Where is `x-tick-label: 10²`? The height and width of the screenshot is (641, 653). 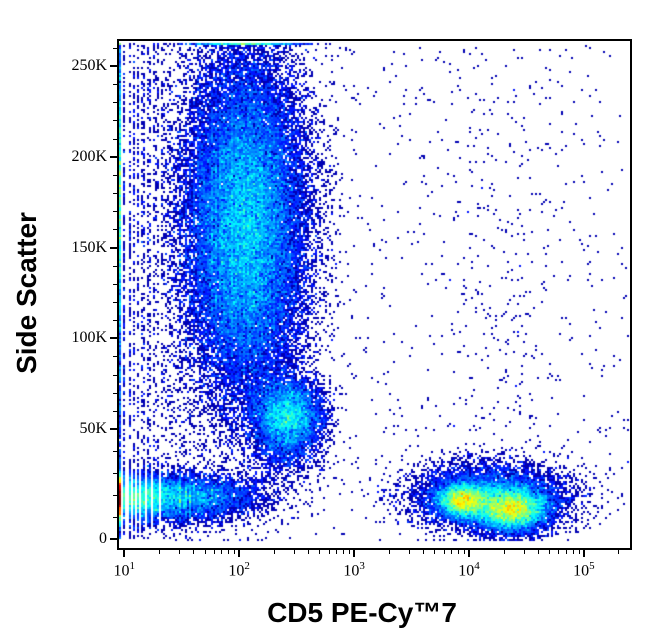
x-tick-label: 10² is located at coordinates (239, 570).